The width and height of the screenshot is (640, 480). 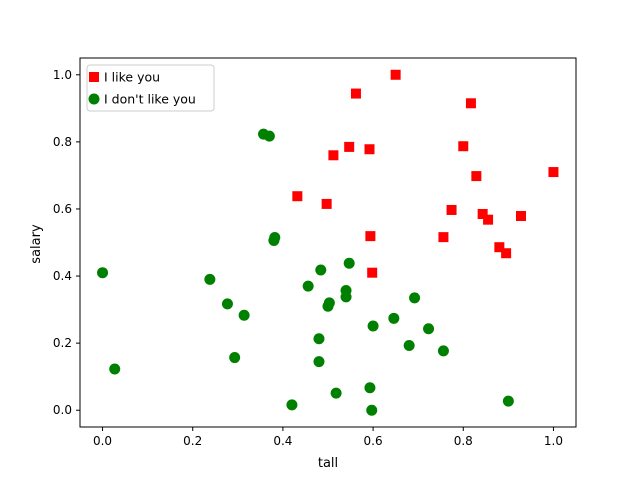 What do you see at coordinates (282, 441) in the screenshot?
I see `x-tick-label-3: 0.4` at bounding box center [282, 441].